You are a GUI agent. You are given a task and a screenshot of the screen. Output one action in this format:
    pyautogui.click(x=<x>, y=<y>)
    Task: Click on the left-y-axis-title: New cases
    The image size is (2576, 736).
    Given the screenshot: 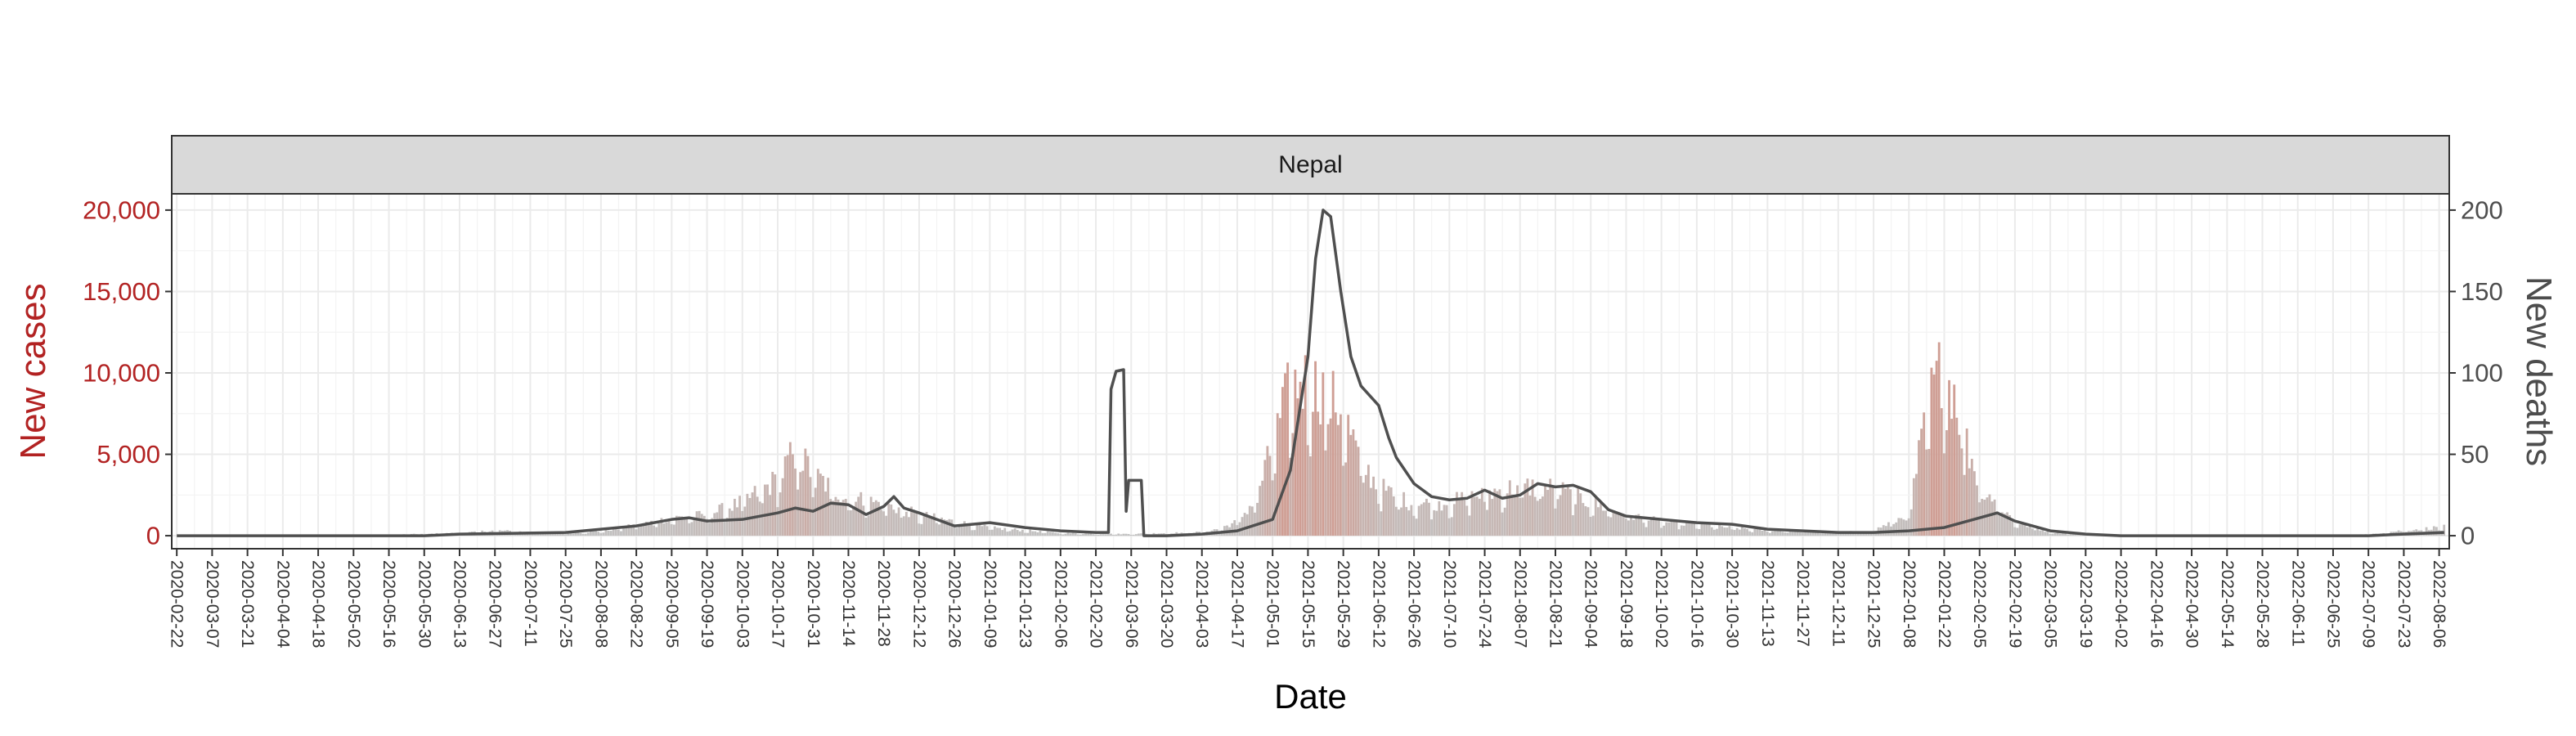 What is the action you would take?
    pyautogui.click(x=33, y=371)
    